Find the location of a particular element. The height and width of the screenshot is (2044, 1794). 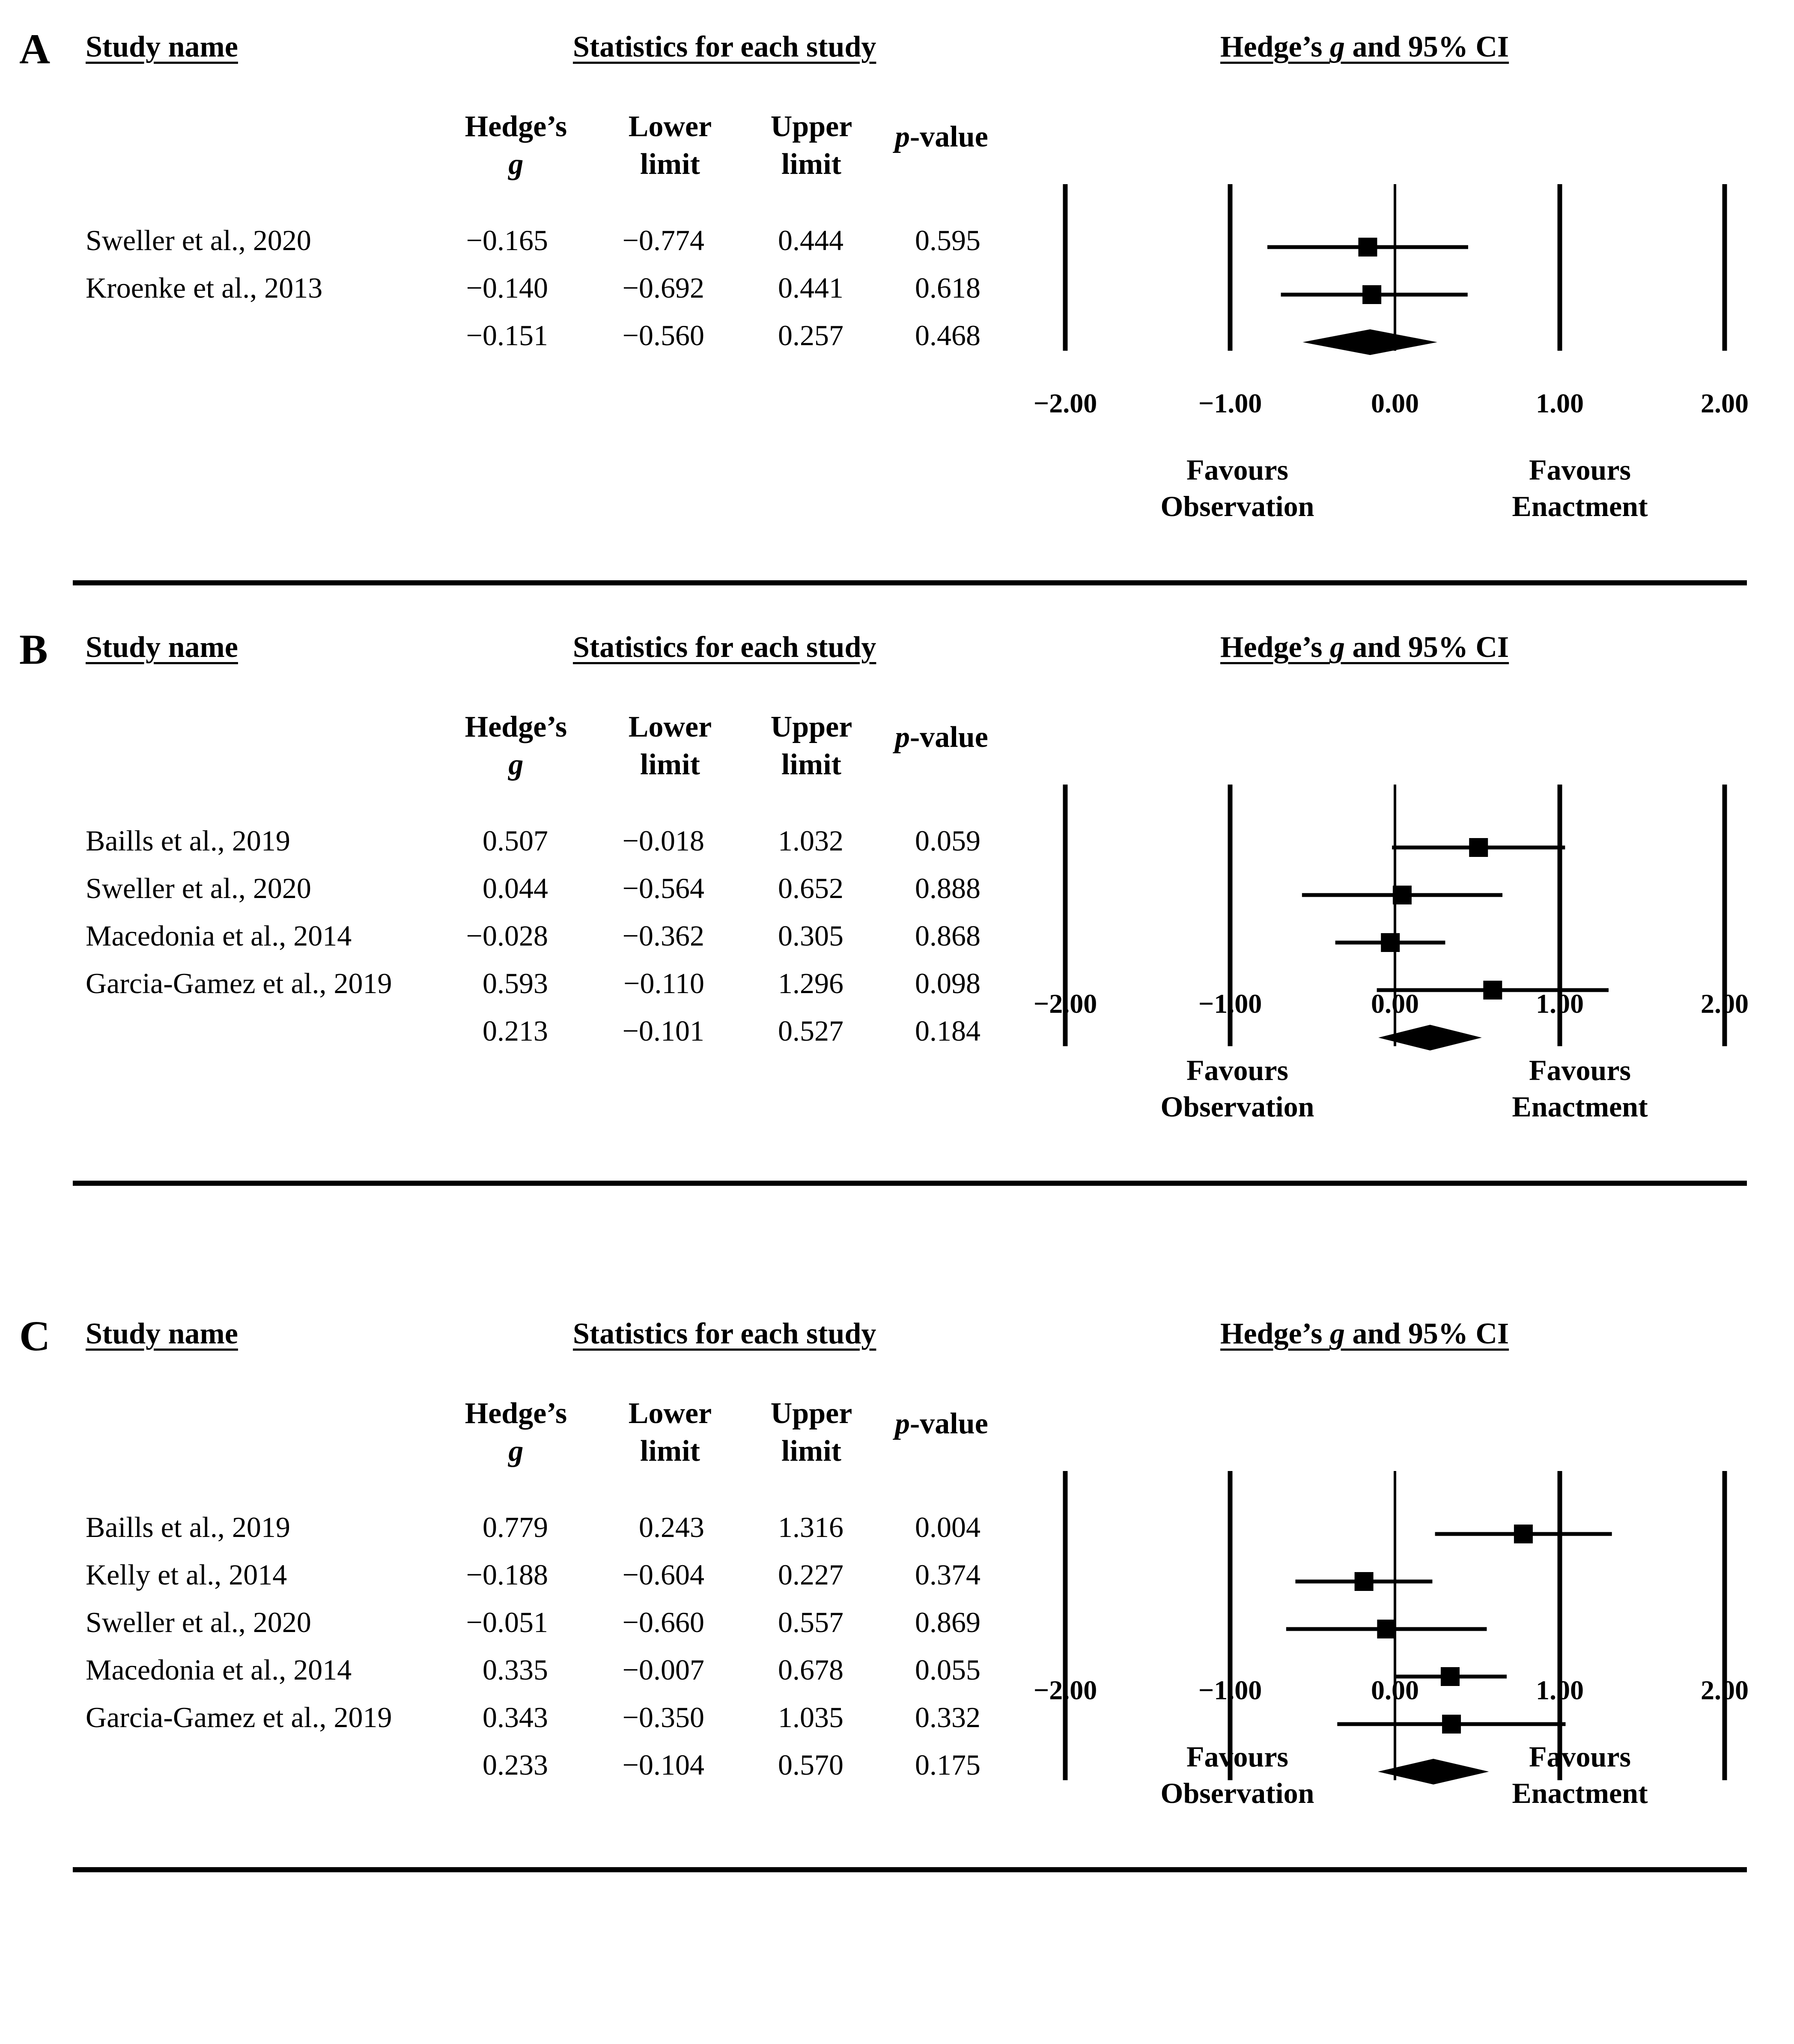

p-value: 0.869 is located at coordinates (947, 1622).